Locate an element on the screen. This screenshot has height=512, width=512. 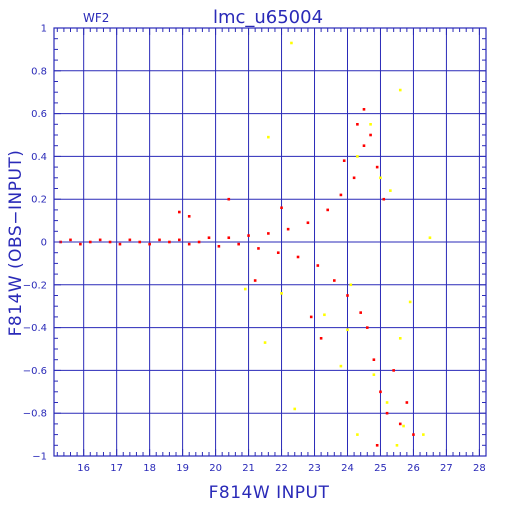
x-tick-label: 23 is located at coordinates (314, 468).